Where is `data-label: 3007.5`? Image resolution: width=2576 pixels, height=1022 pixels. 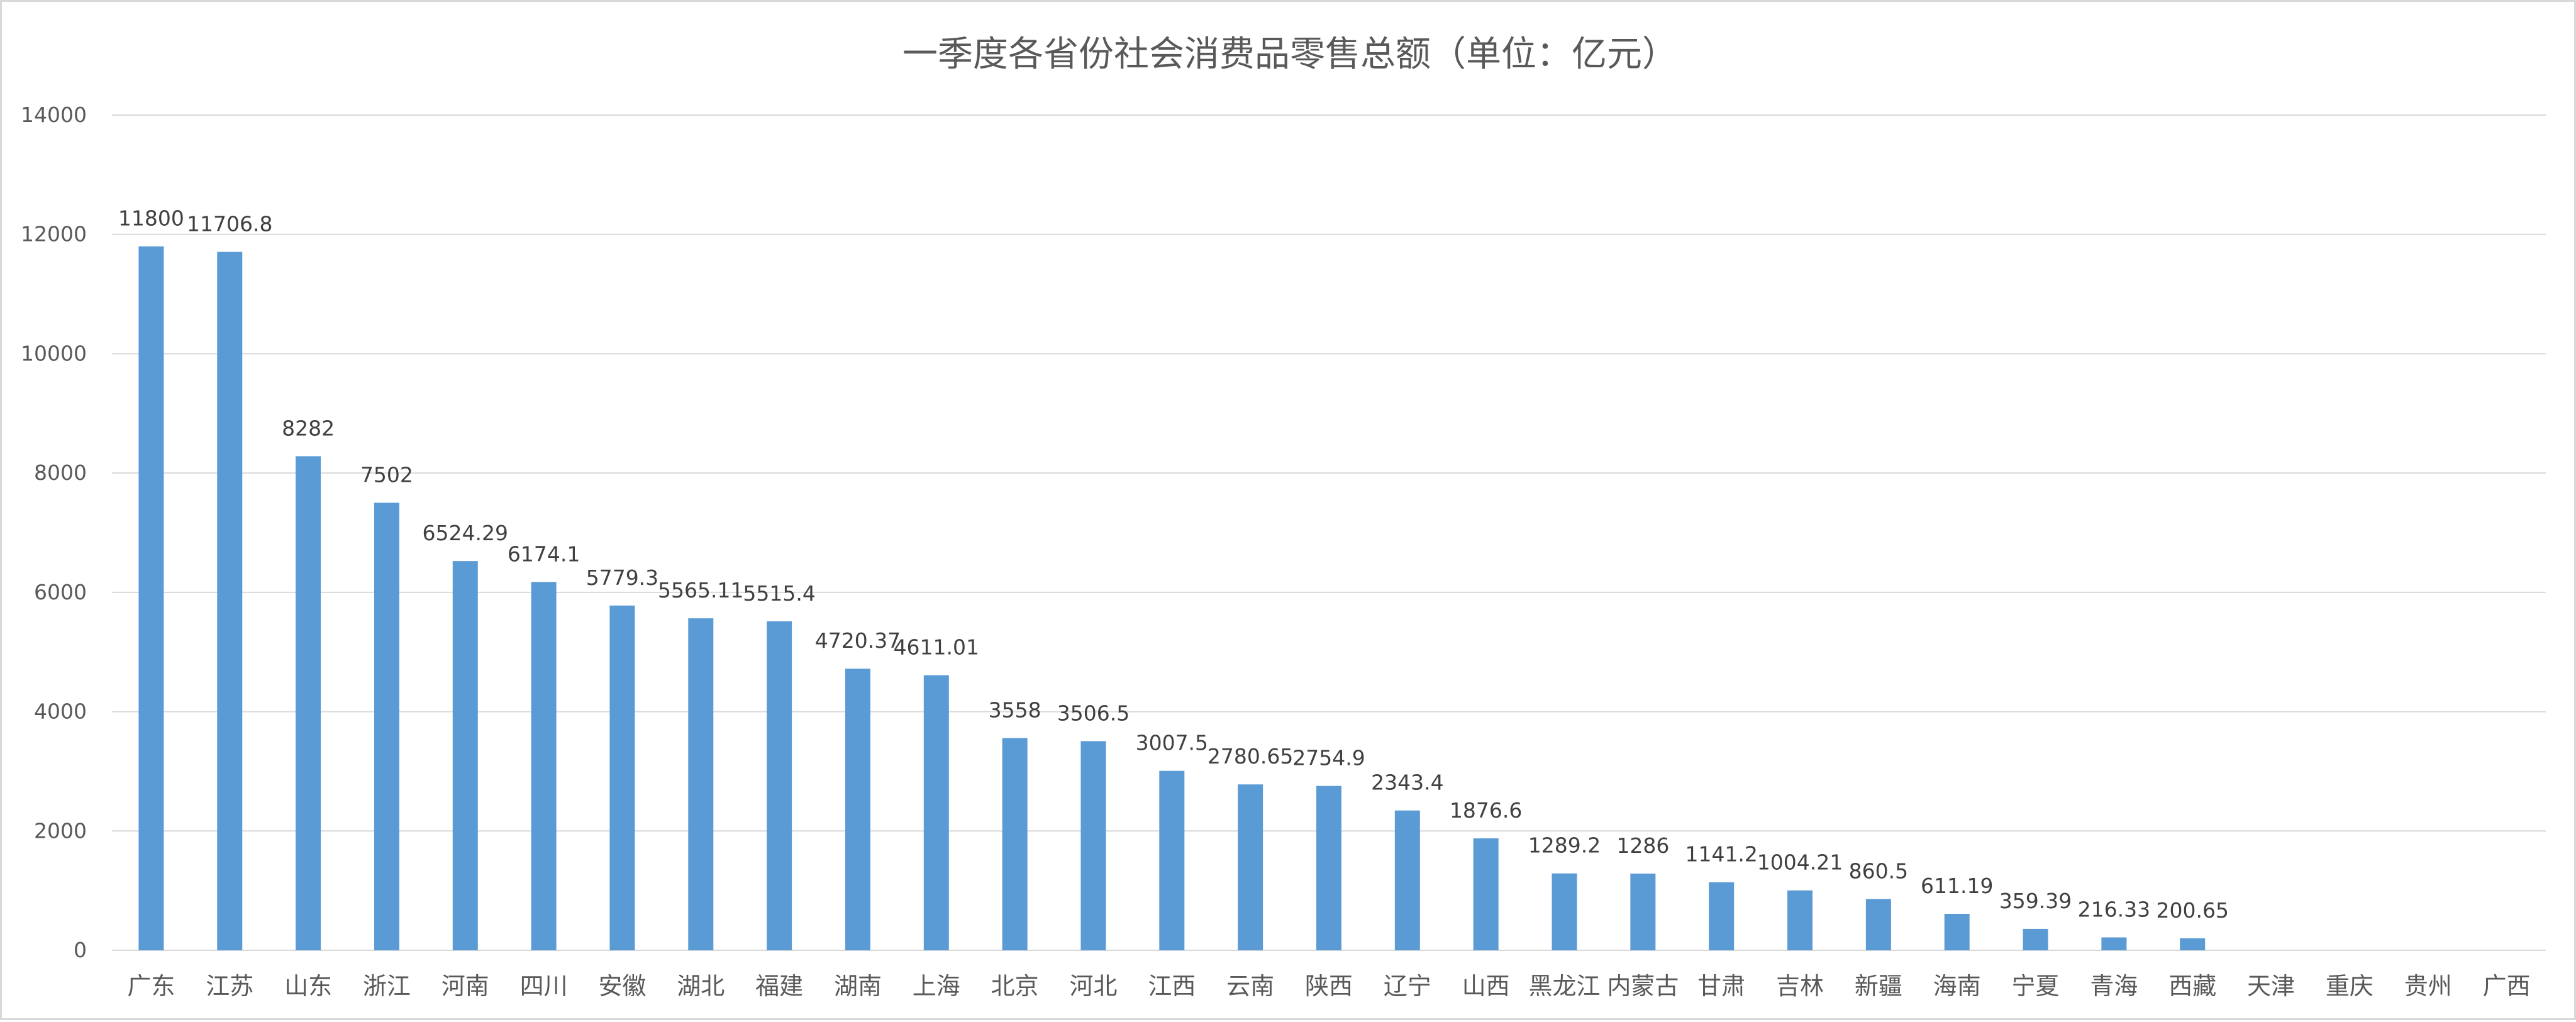
data-label: 3007.5 is located at coordinates (1172, 743).